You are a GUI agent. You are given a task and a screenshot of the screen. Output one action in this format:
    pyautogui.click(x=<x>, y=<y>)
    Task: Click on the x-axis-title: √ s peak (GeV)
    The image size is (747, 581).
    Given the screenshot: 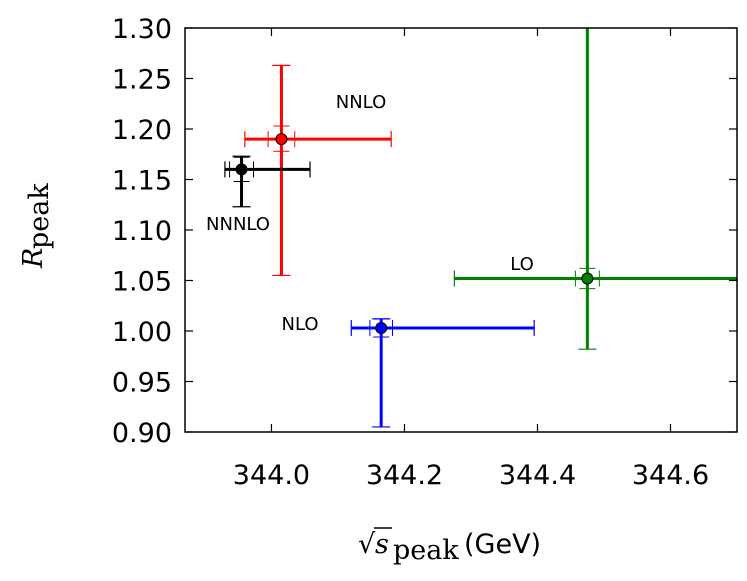 What is the action you would take?
    pyautogui.click(x=449, y=546)
    